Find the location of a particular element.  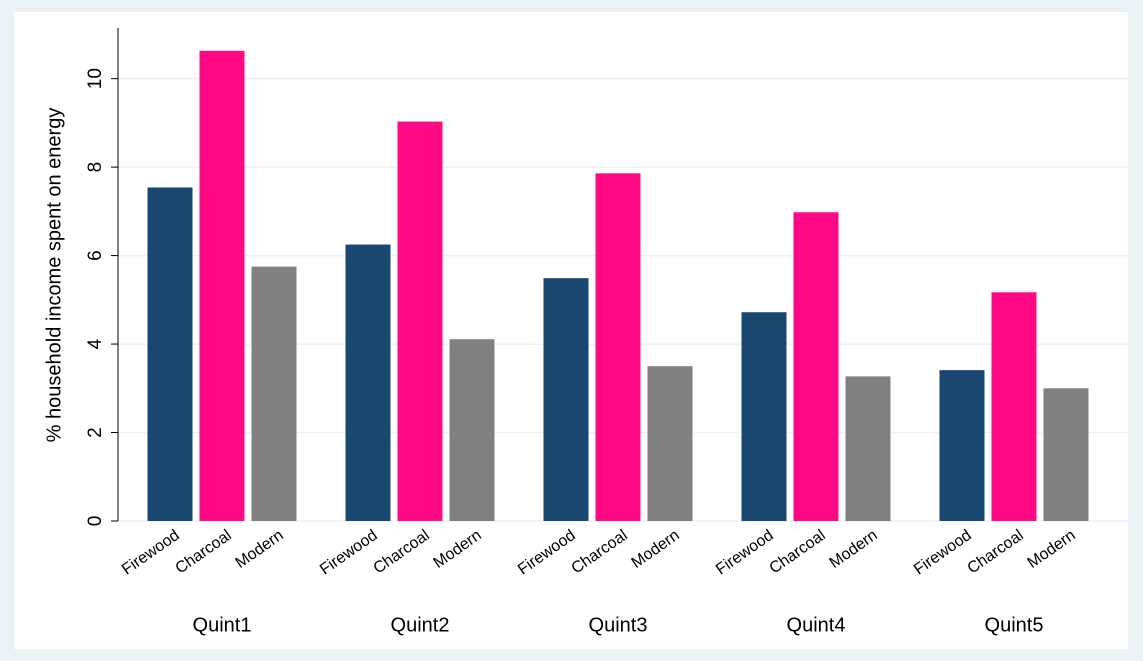

x-group-label: Quint1 is located at coordinates (222, 625).